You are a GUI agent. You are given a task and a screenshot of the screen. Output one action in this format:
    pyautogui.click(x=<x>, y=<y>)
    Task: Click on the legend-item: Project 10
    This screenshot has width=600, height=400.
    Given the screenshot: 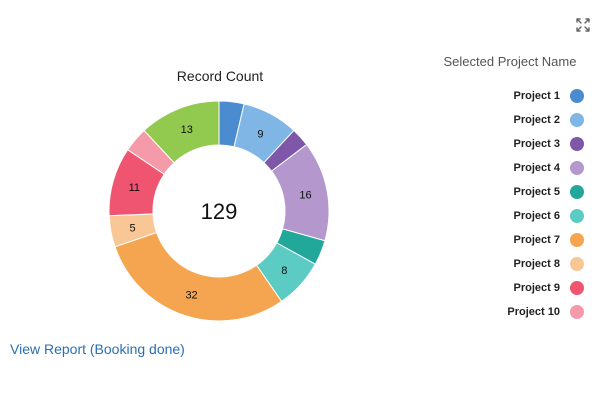 What is the action you would take?
    pyautogui.click(x=535, y=312)
    